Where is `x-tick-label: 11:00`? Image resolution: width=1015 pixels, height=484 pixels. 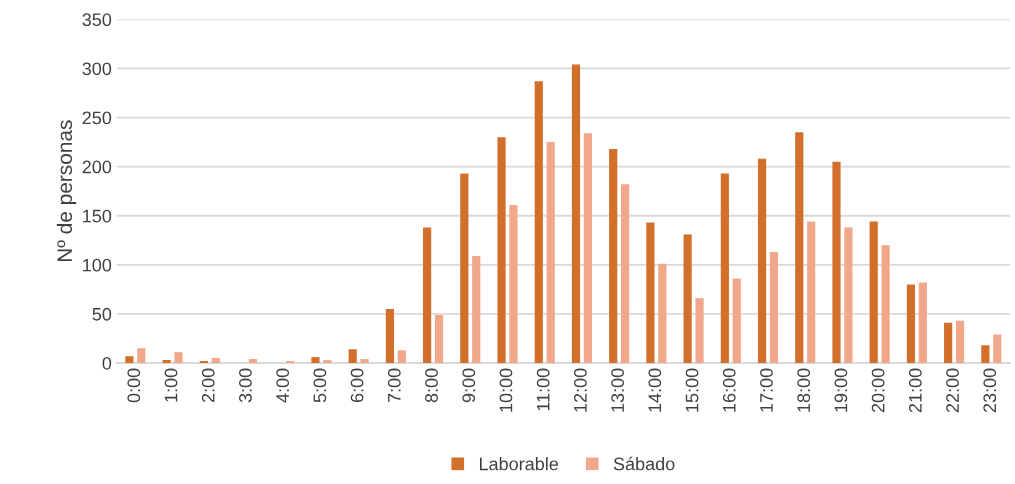
x-tick-label: 11:00 is located at coordinates (543, 389).